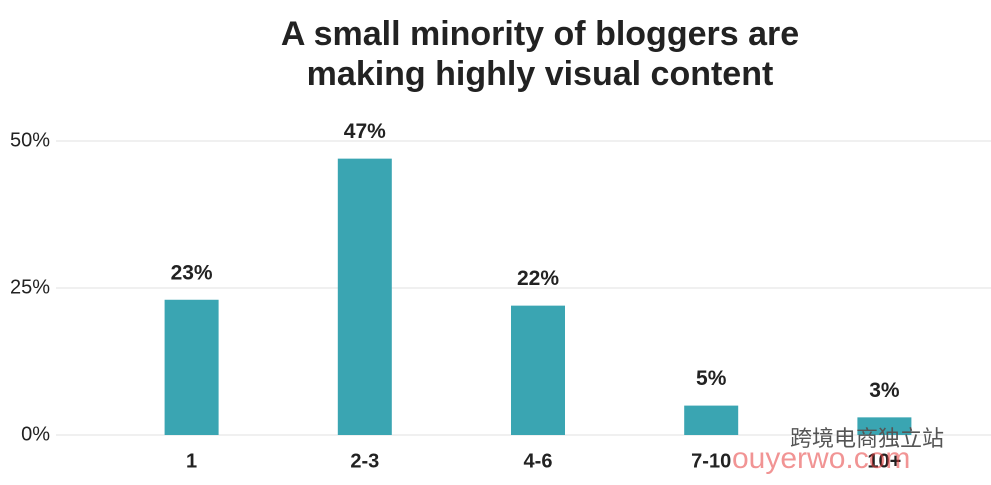 The image size is (991, 485). I want to click on x-tick-label: 2-3, so click(364, 461).